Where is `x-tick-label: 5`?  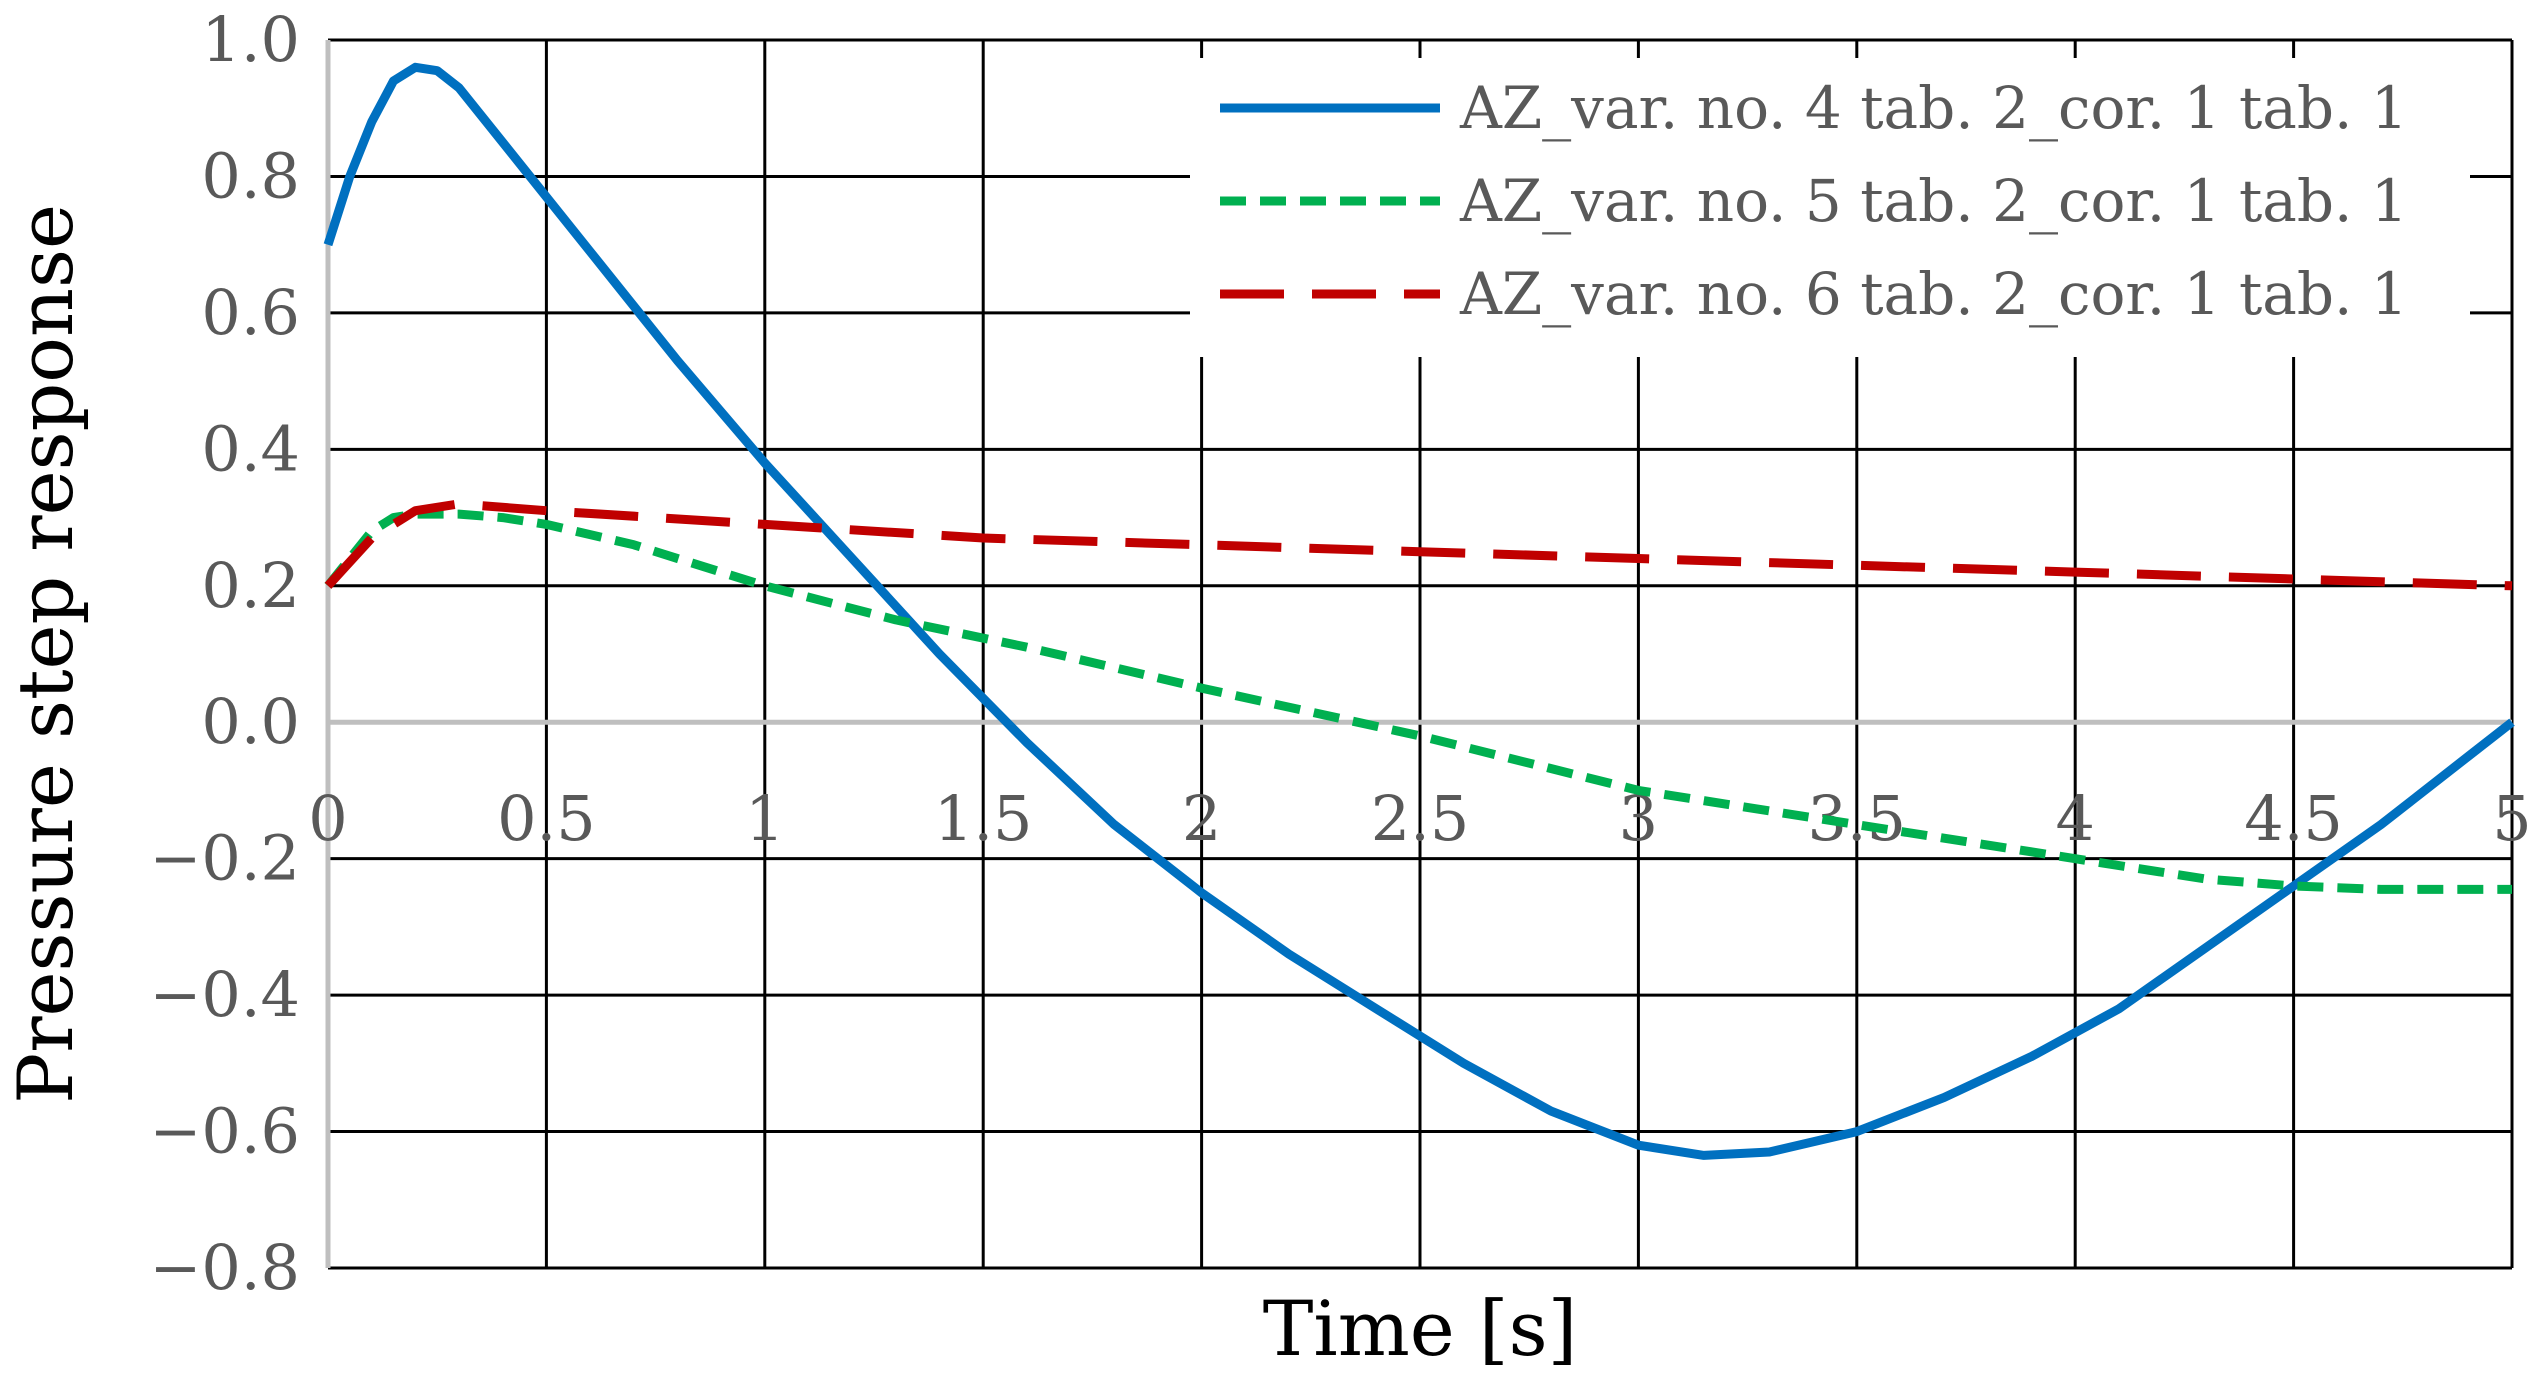
x-tick-label: 5 is located at coordinates (2511, 818).